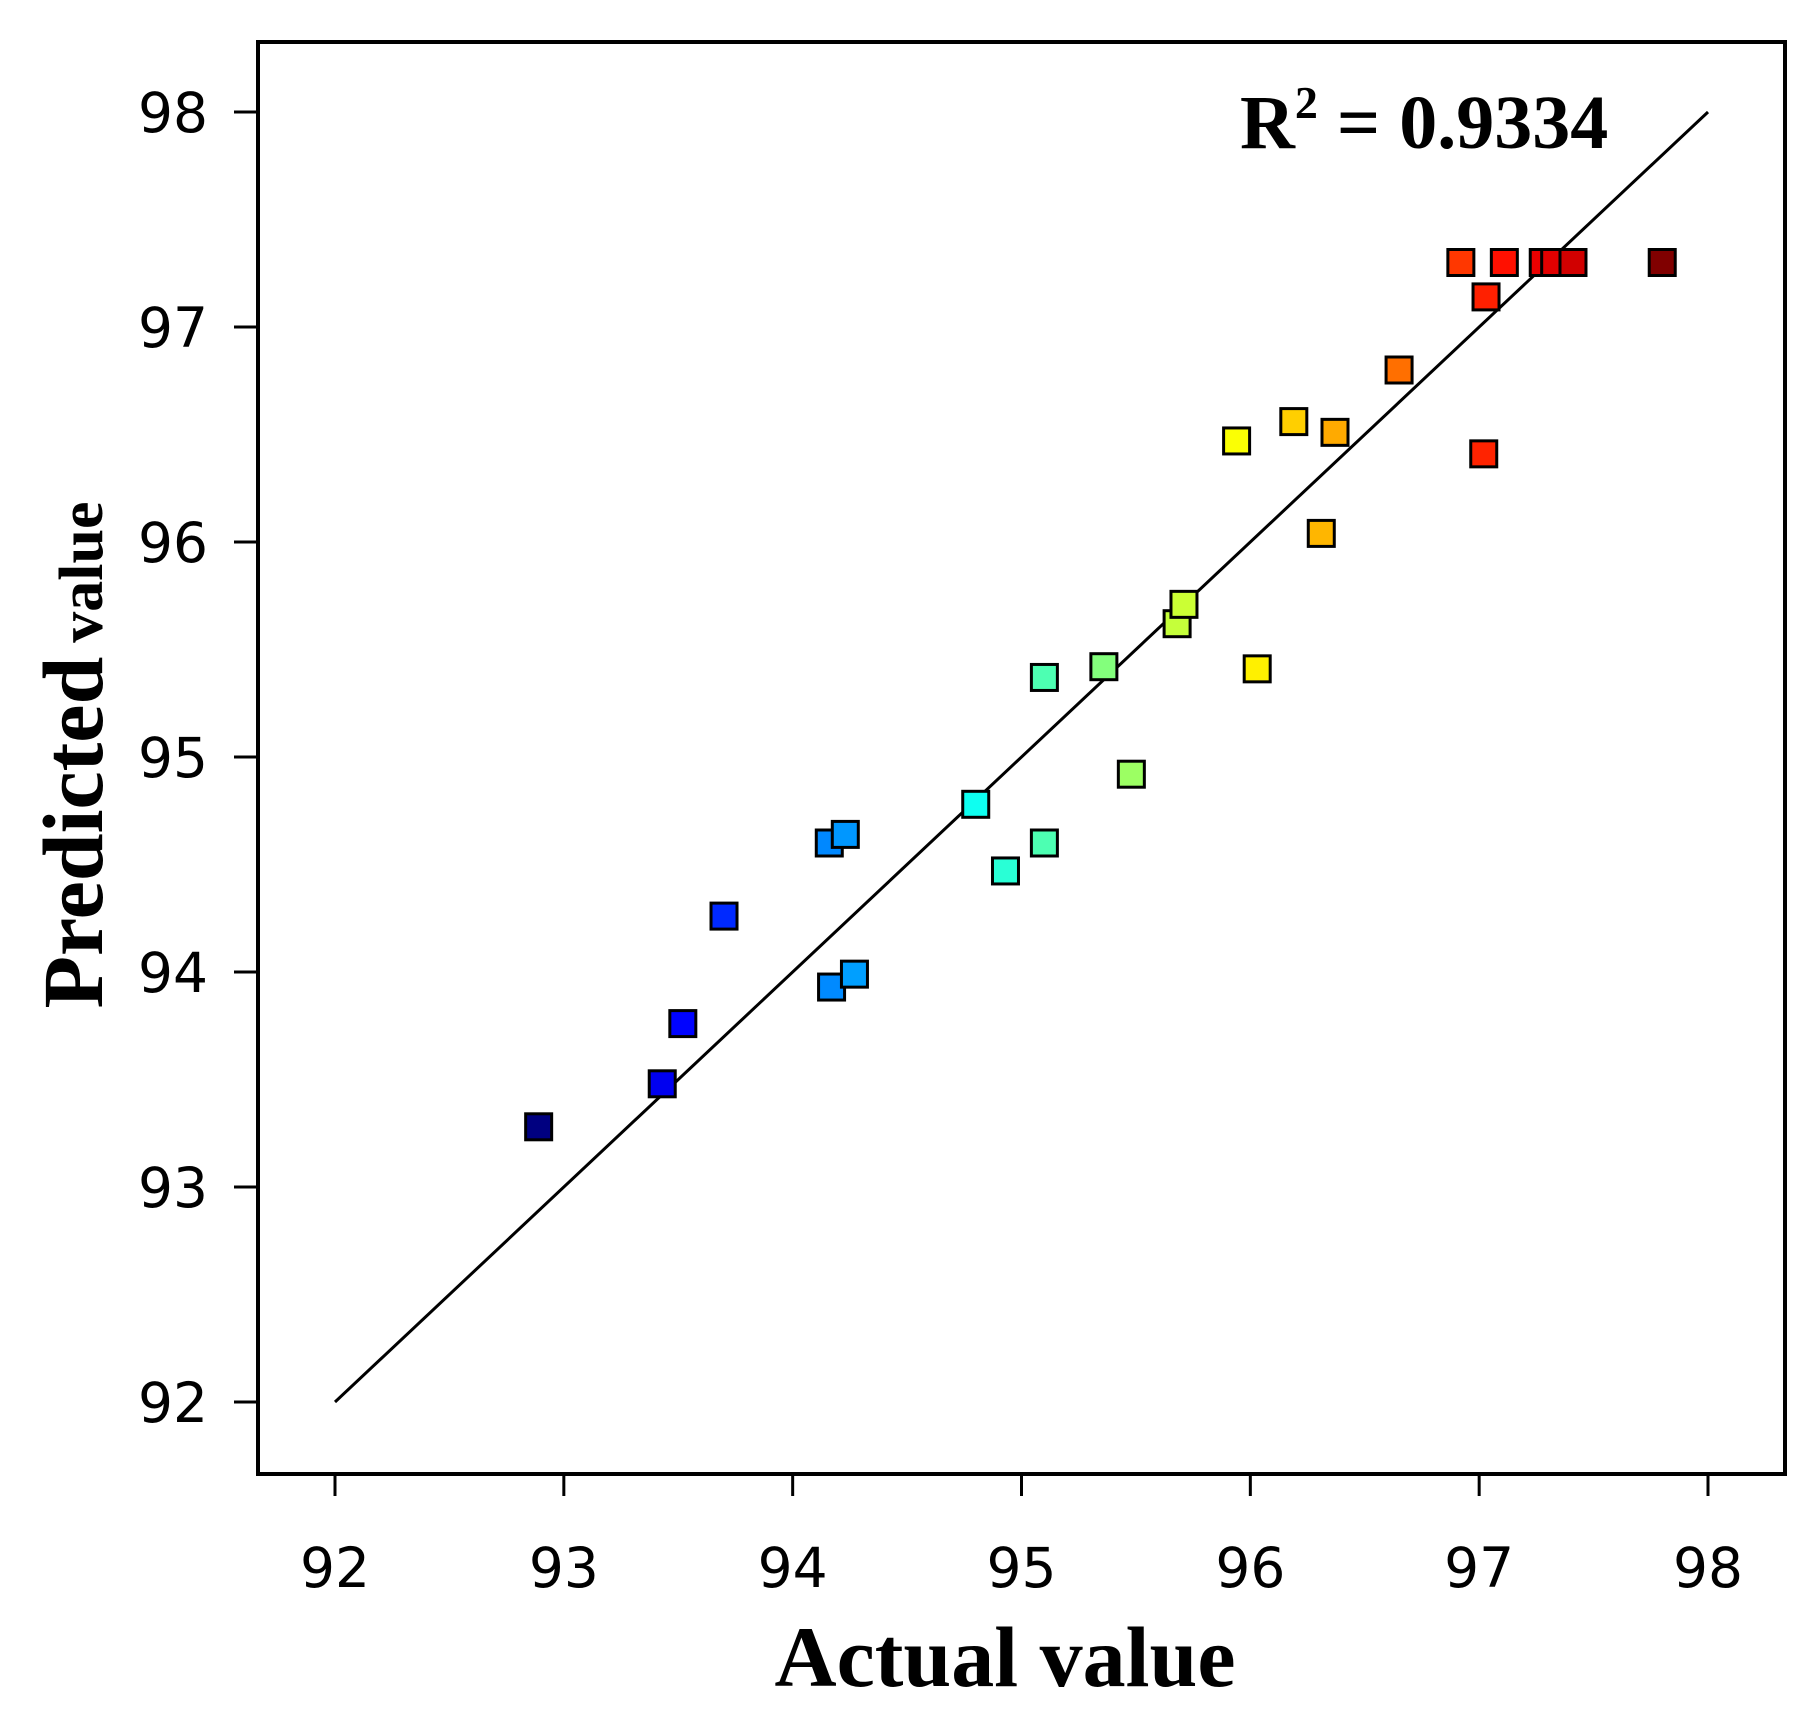 Image resolution: width=1815 pixels, height=1720 pixels. Describe the element at coordinates (173, 1188) in the screenshot. I see `y-tick-label: 93` at that location.